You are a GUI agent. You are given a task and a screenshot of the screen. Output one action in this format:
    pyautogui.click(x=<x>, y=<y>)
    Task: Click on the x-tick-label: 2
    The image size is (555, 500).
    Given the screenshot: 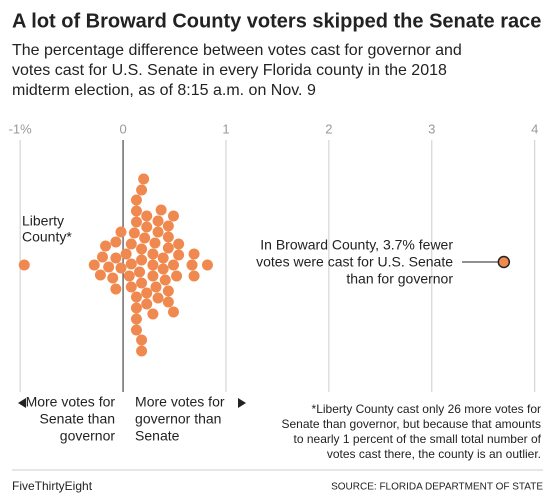 What is the action you would take?
    pyautogui.click(x=328, y=128)
    